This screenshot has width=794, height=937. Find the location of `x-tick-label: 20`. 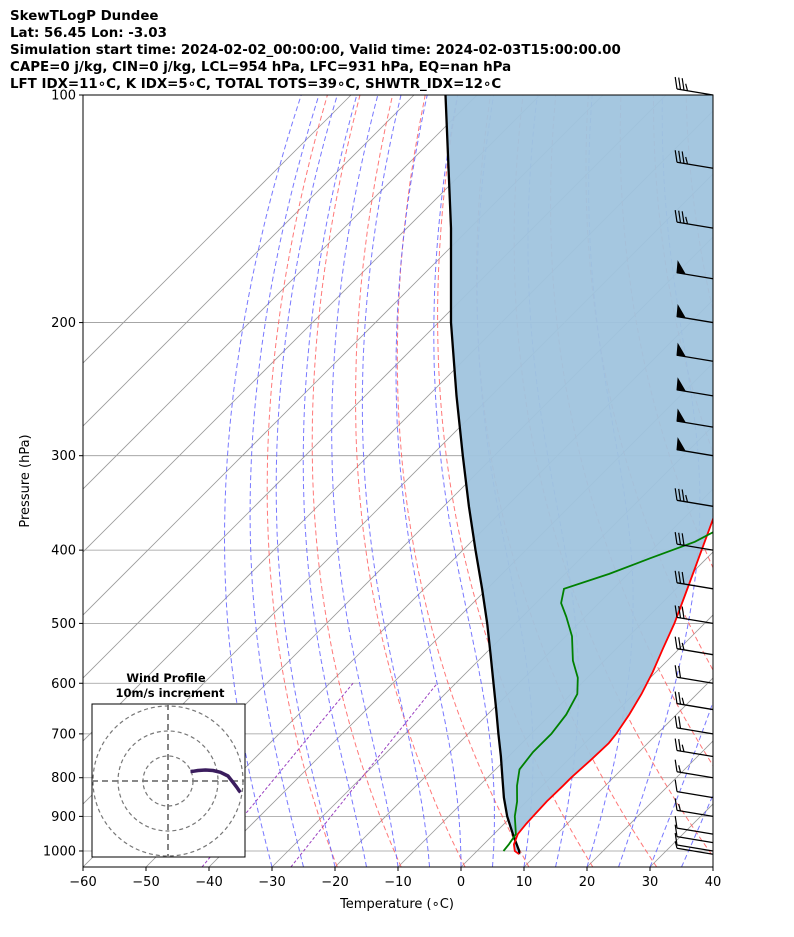

x-tick-label: 20 is located at coordinates (587, 882).